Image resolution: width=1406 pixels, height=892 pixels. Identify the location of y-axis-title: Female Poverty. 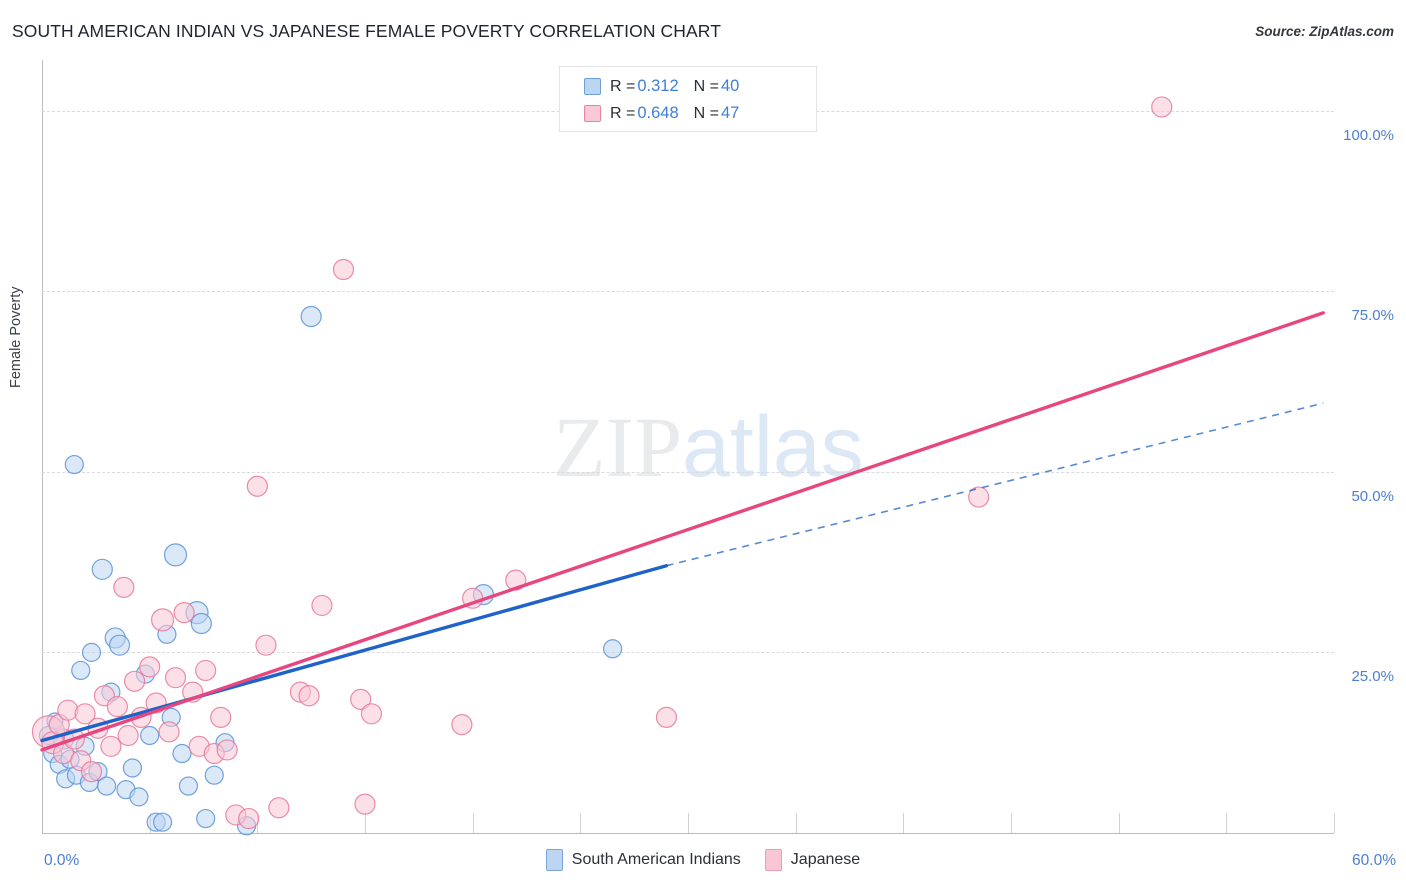
(16, 337).